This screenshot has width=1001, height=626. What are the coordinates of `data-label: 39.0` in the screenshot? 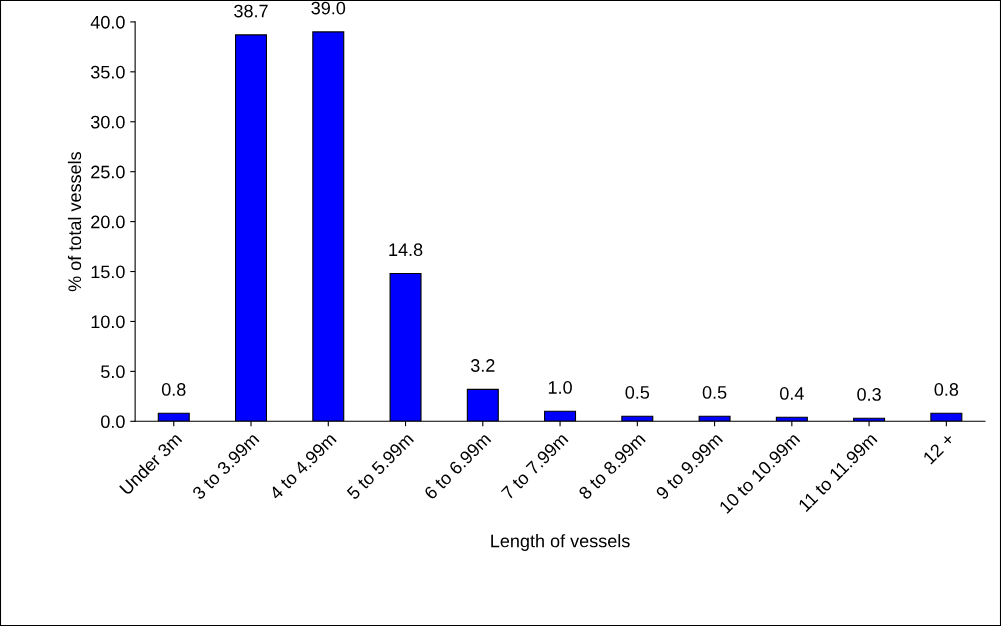 It's located at (328, 8).